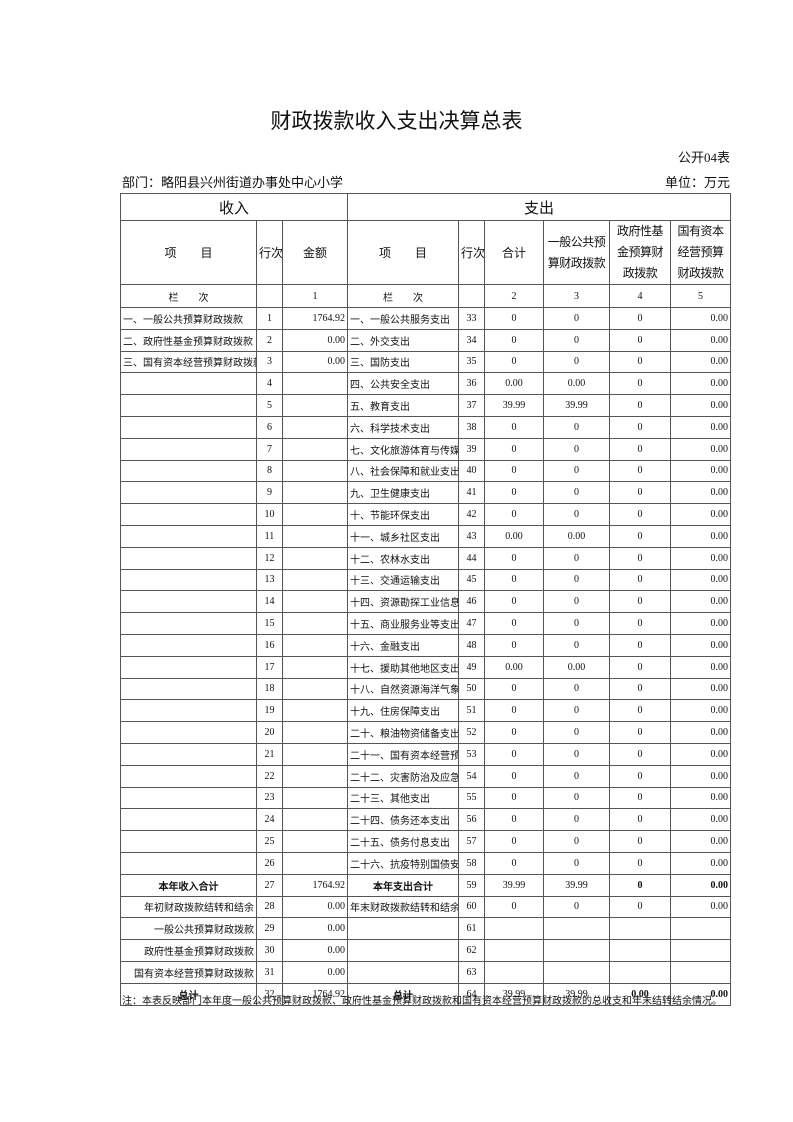  Describe the element at coordinates (269, 362) in the screenshot. I see `cell: 3` at that location.